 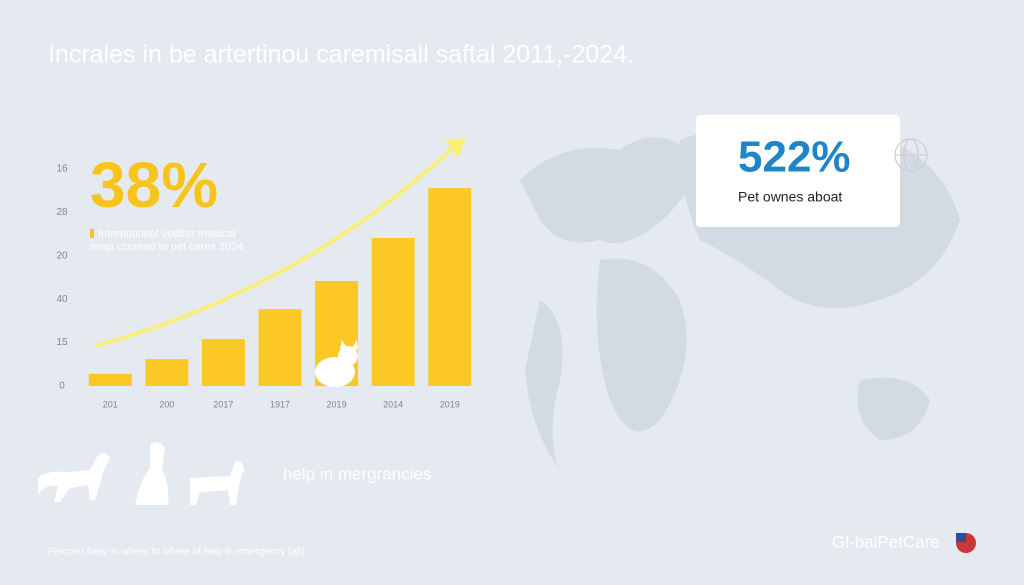 I want to click on x-tick-label: 2017, so click(x=223, y=404).